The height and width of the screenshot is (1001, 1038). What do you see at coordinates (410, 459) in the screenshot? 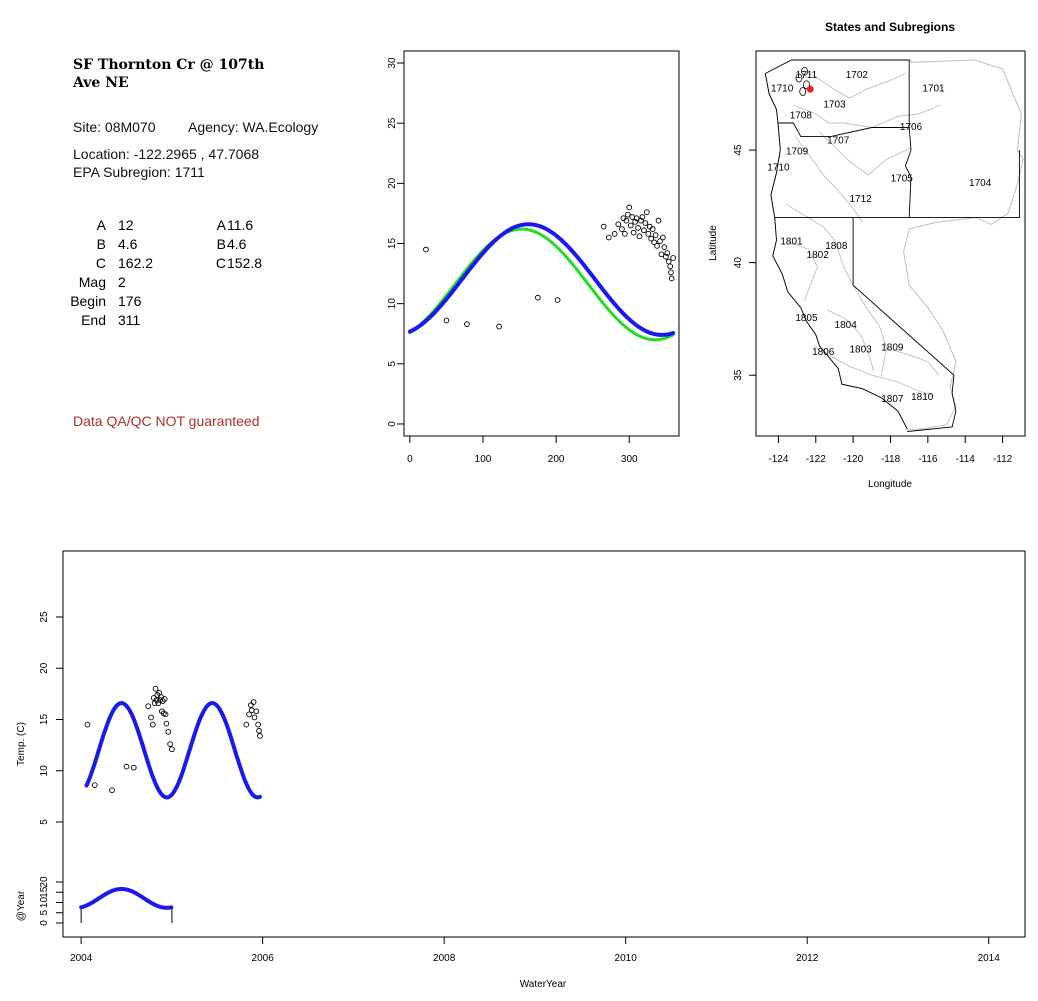
I see `doy-xtick-label: 0` at bounding box center [410, 459].